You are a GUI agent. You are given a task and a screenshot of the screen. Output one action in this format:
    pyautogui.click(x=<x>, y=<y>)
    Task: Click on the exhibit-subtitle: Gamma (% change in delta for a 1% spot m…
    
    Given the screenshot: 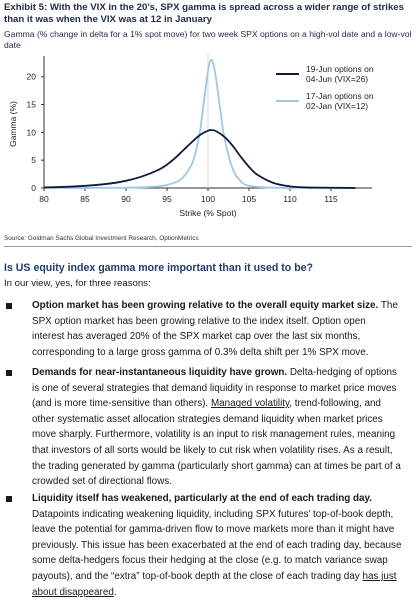 What is the action you would take?
    pyautogui.click(x=208, y=39)
    